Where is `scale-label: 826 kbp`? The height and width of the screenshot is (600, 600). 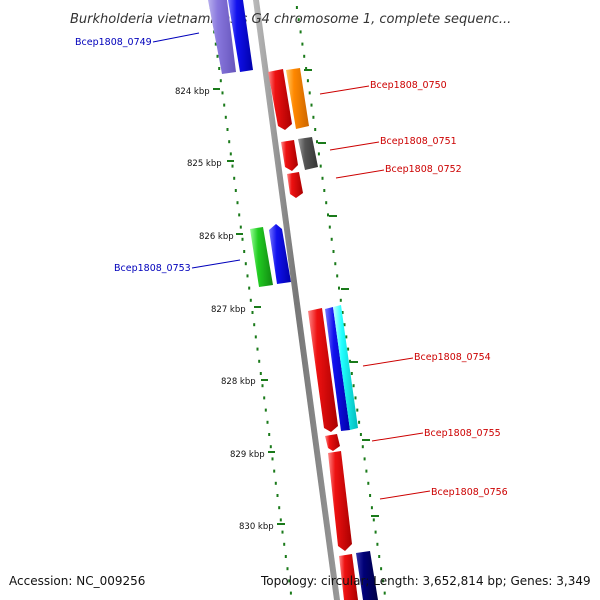 scale-label: 826 kbp is located at coordinates (216, 237).